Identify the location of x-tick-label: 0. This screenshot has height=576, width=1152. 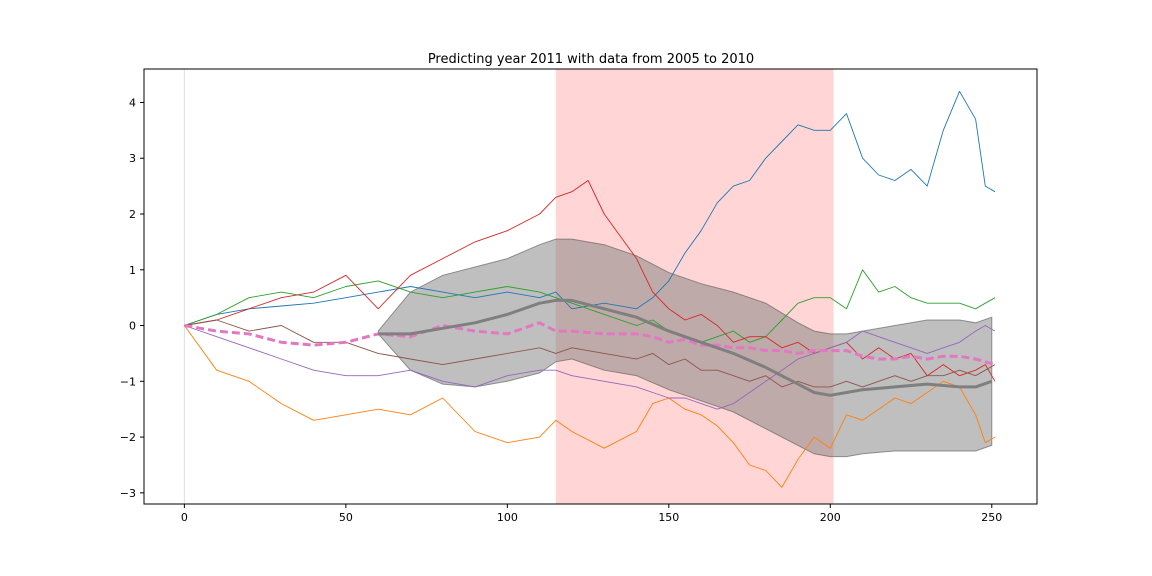
(184, 517).